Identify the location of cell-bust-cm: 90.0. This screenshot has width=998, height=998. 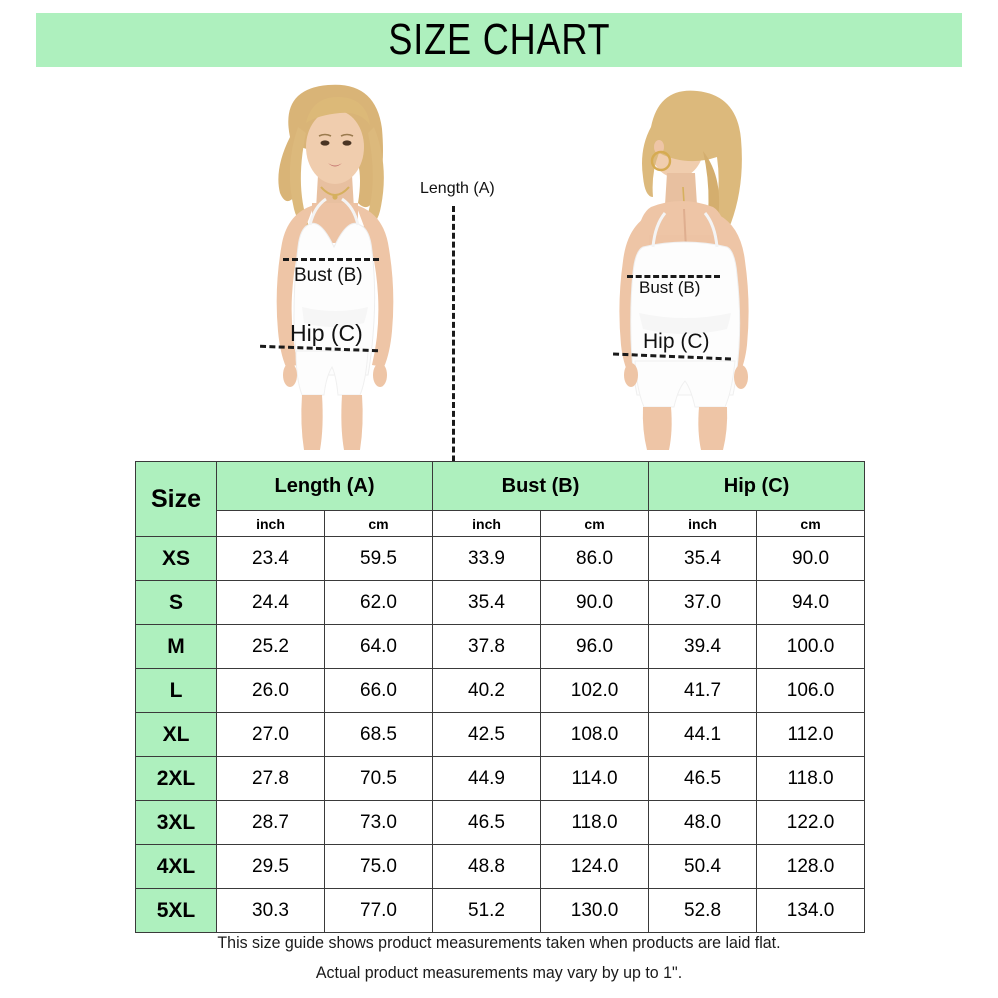
(595, 602).